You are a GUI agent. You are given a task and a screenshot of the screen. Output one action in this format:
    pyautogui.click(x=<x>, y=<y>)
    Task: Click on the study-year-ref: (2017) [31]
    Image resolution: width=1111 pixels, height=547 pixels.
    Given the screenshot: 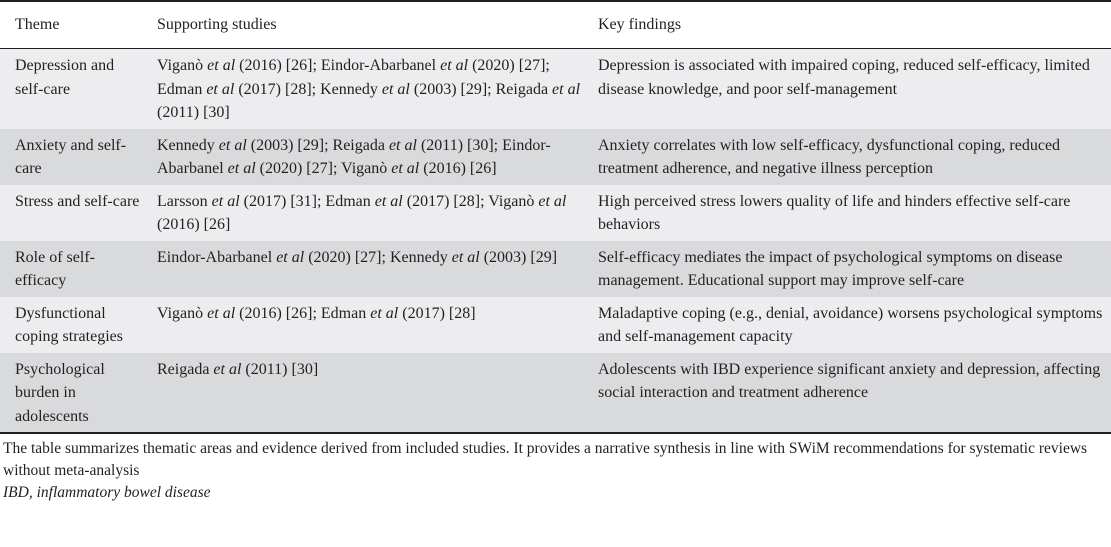 What is the action you would take?
    pyautogui.click(x=280, y=201)
    